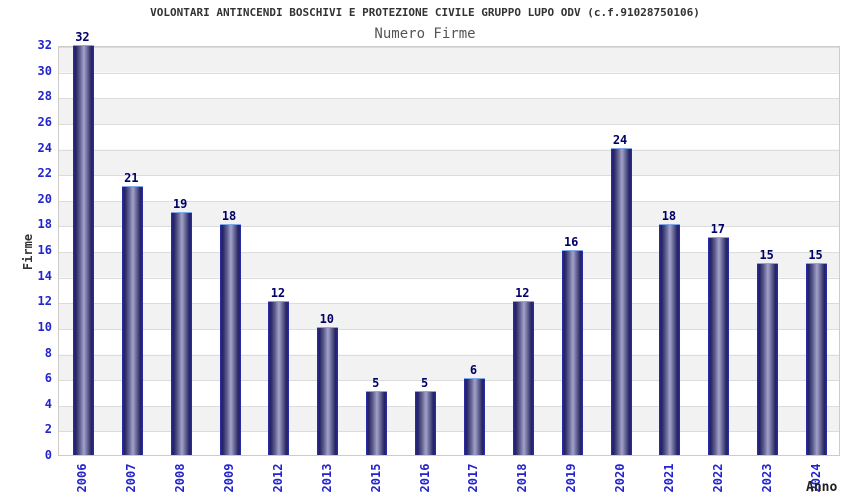  I want to click on y-tick-label: 12, so click(44, 301).